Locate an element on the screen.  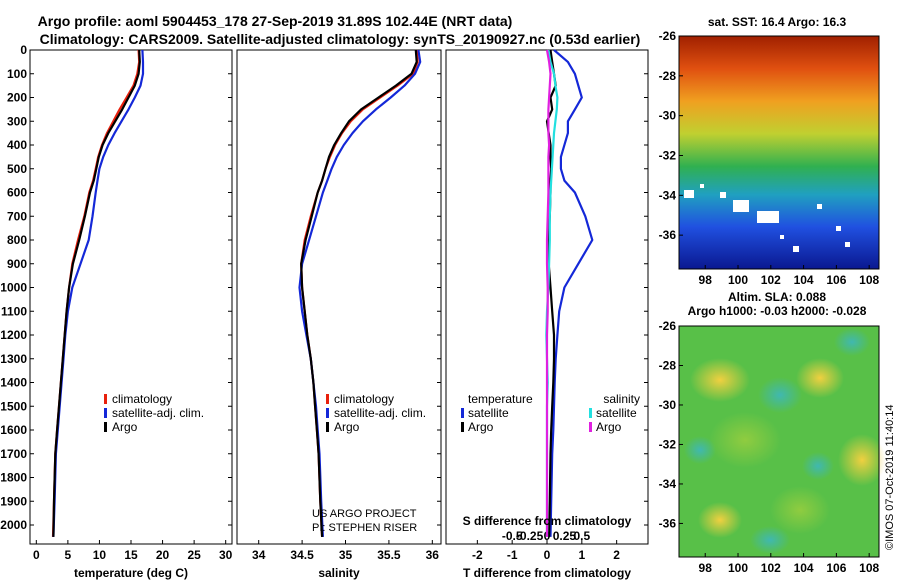
x-tick-label: 2 is located at coordinates (616, 555).